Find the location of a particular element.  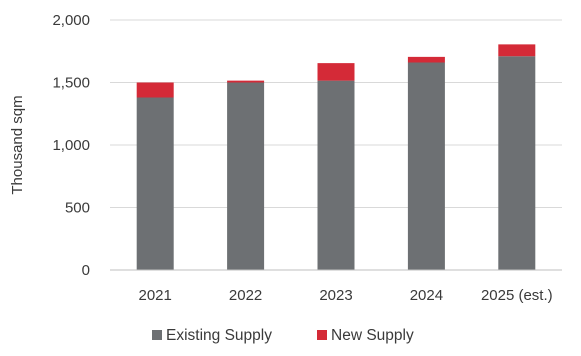

y-tick-label: 500 is located at coordinates (77, 208).